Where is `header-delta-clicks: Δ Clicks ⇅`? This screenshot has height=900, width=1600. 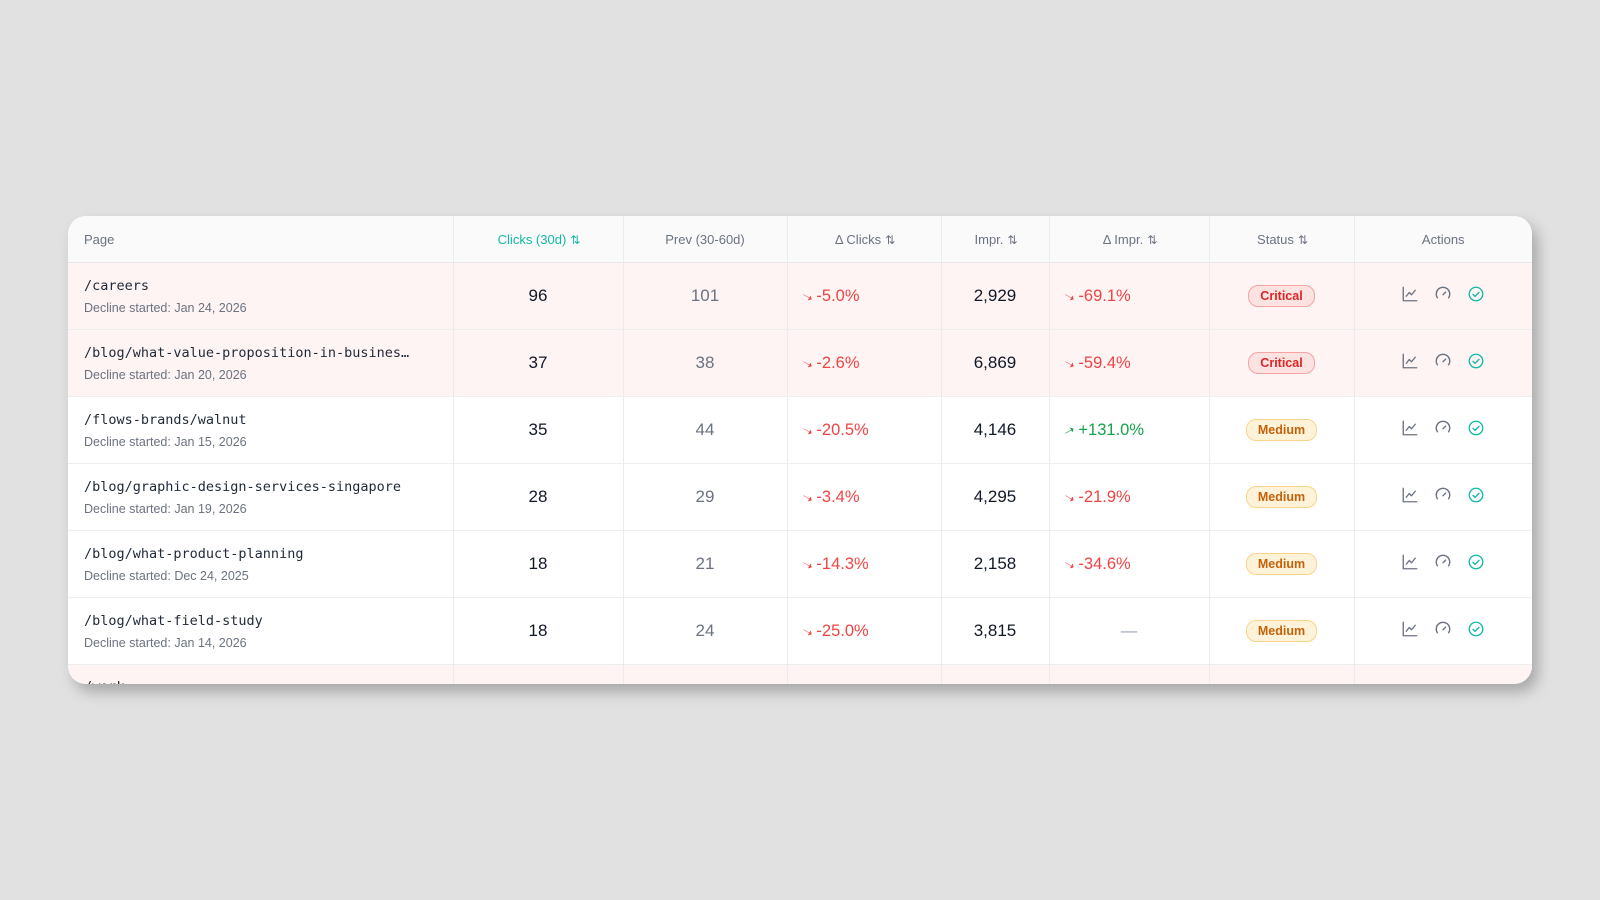 header-delta-clicks: Δ Clicks ⇅ is located at coordinates (864, 239).